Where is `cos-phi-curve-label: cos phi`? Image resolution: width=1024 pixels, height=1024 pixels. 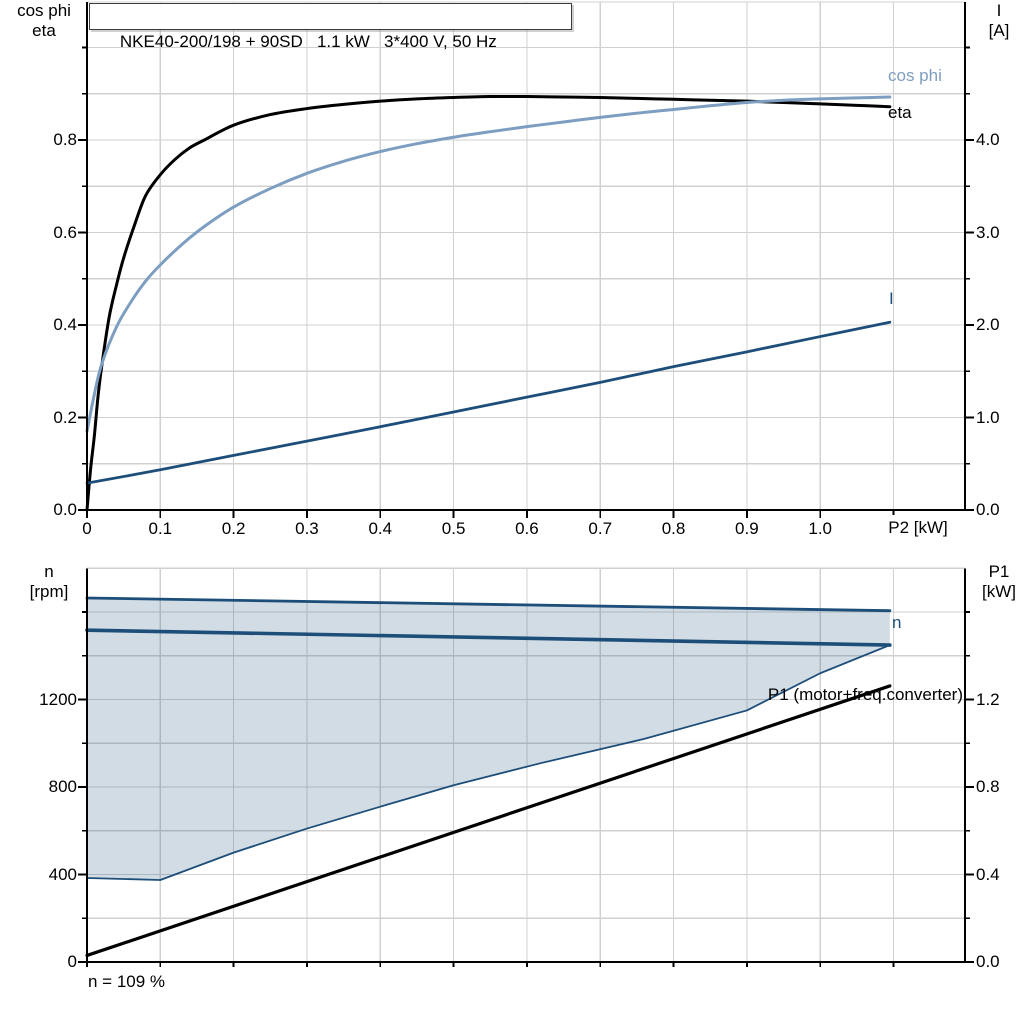 cos-phi-curve-label: cos phi is located at coordinates (915, 75).